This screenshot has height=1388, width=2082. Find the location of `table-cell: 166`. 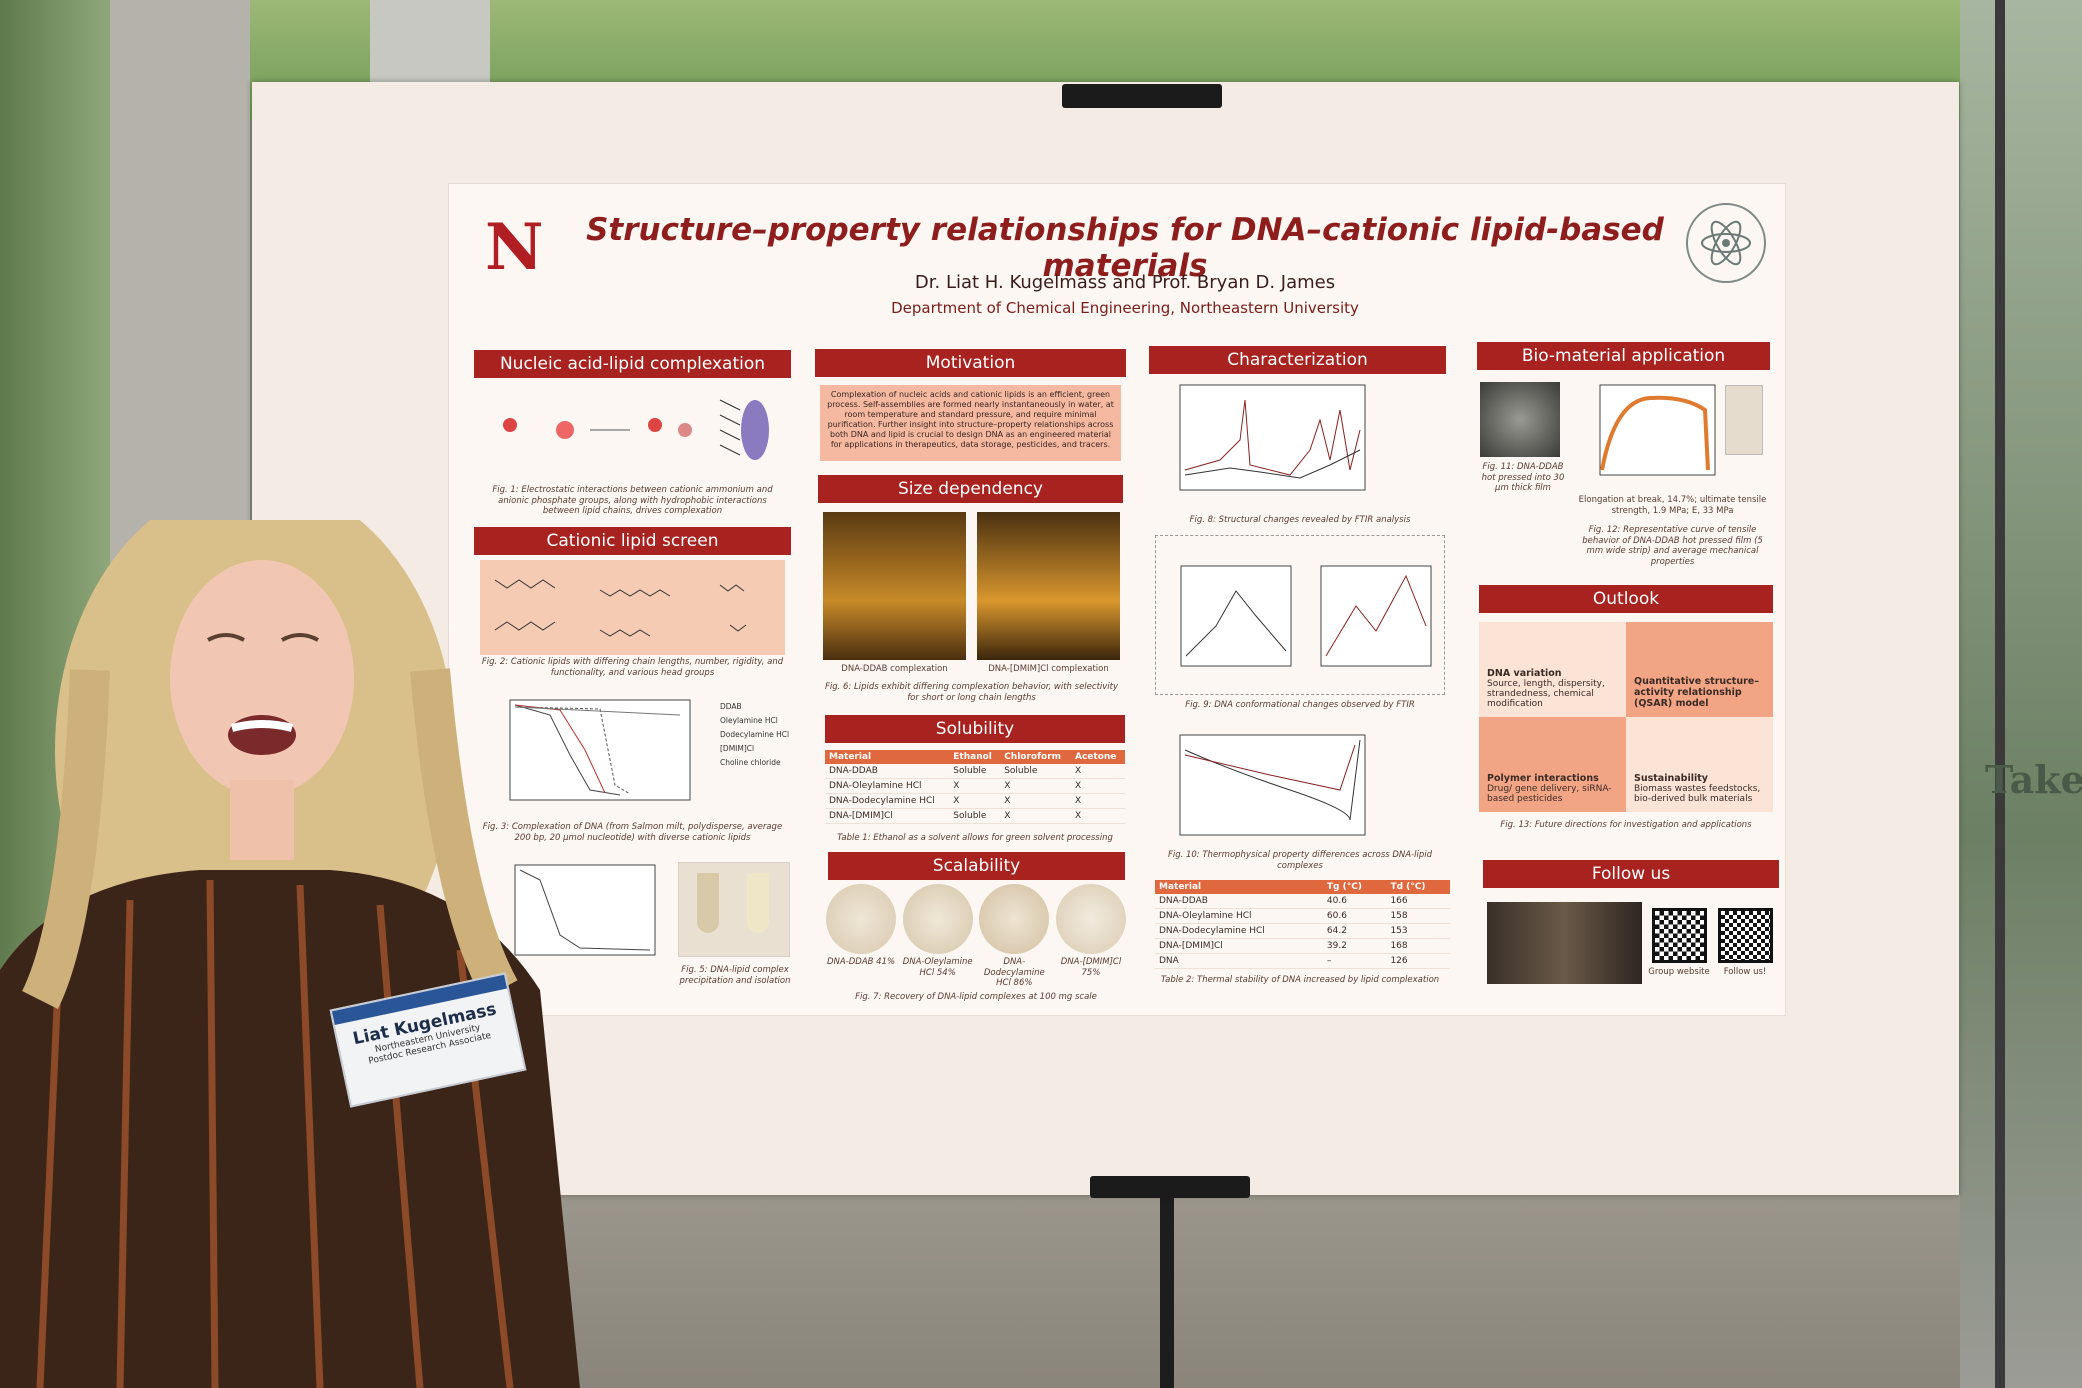

table-cell: 166 is located at coordinates (1418, 901).